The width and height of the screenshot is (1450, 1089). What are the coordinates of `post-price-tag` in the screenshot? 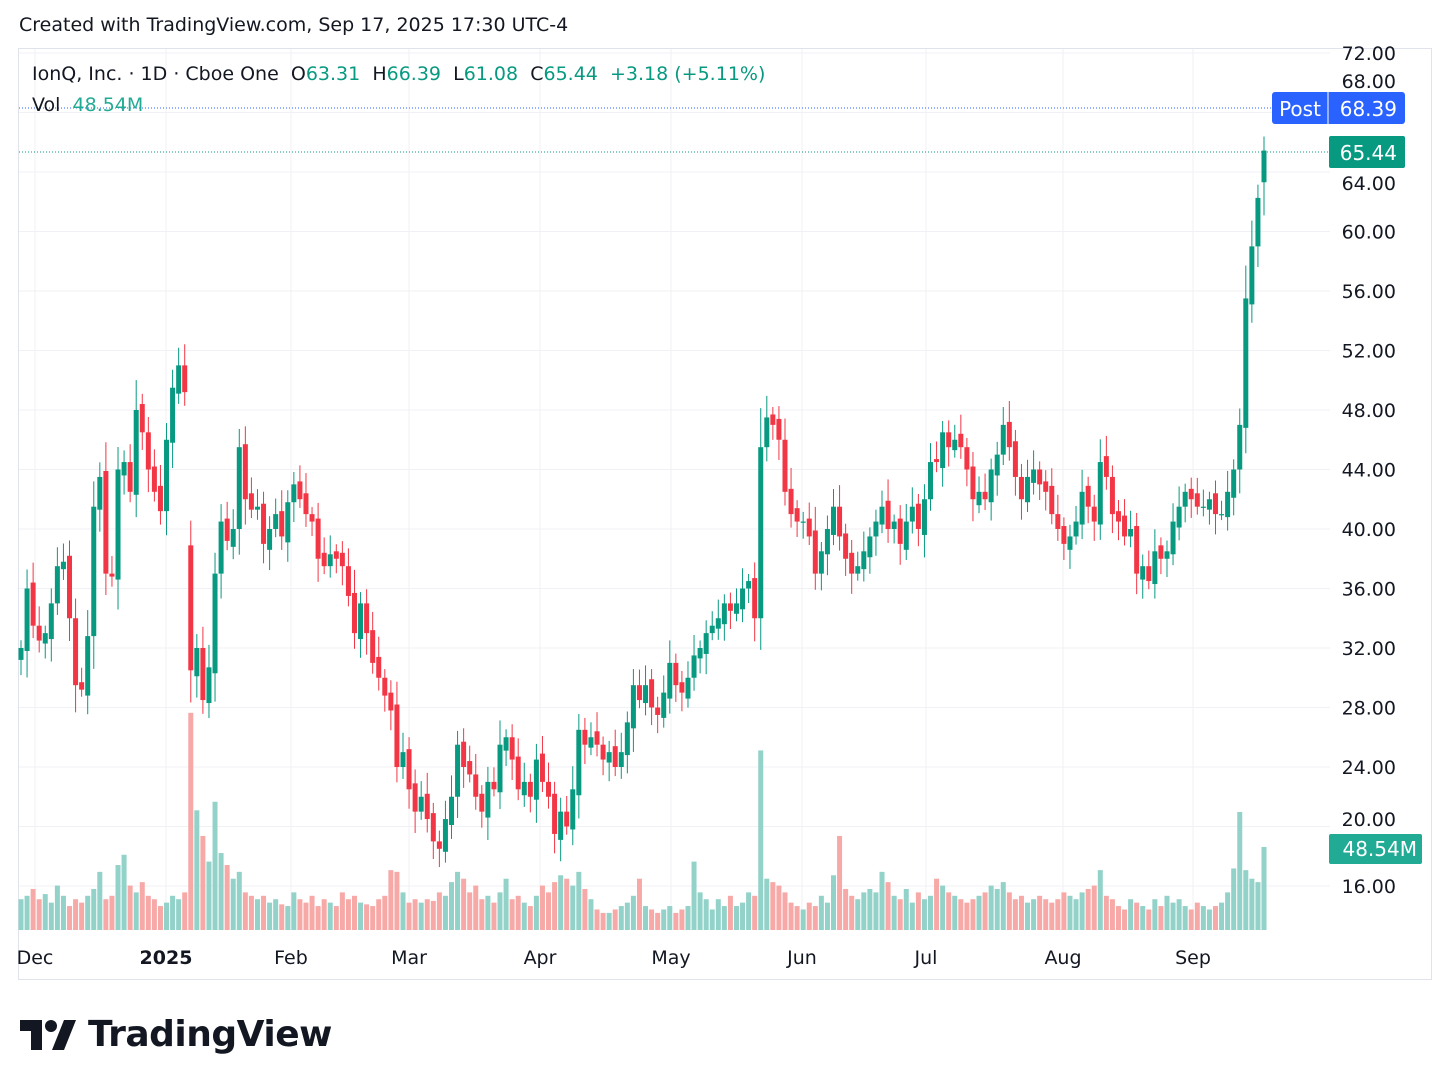 It's located at (1338, 108).